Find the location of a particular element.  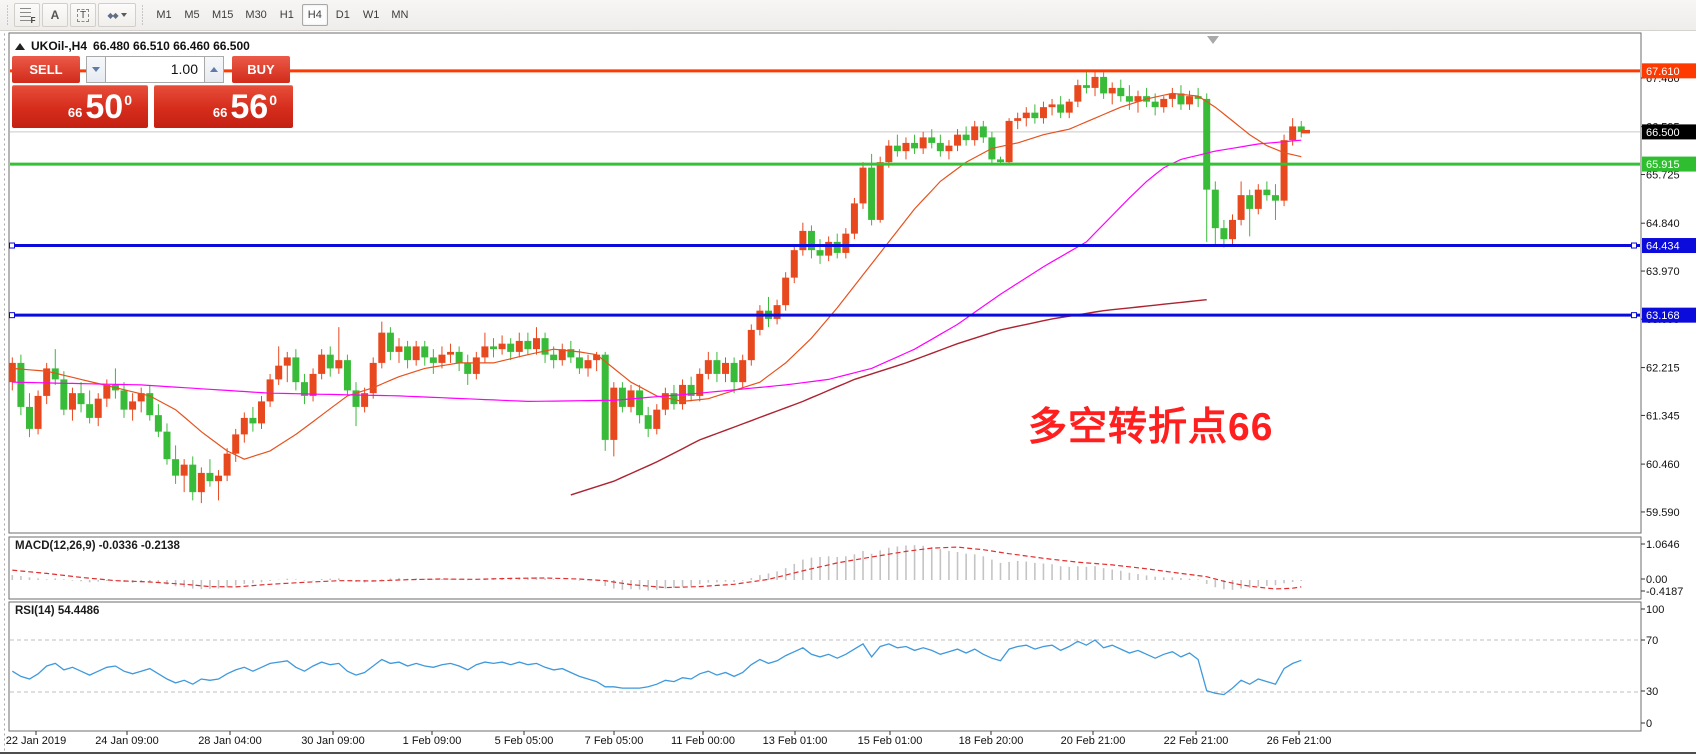

fibonacci-tool-button: F is located at coordinates (27, 15).